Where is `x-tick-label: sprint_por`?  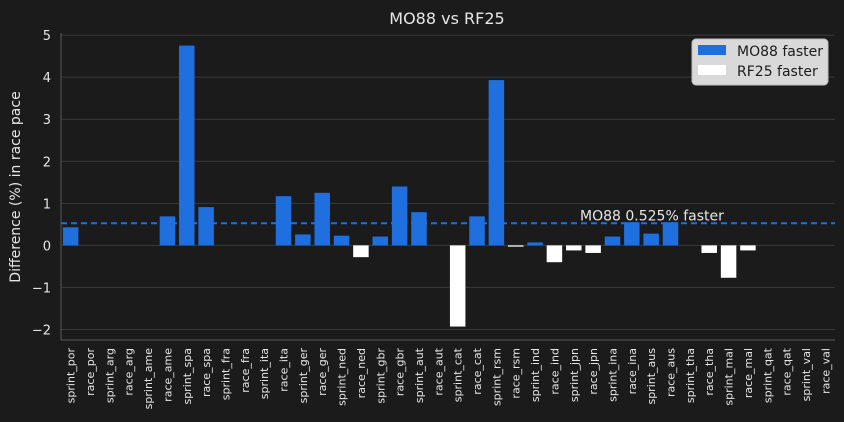 x-tick-label: sprint_por is located at coordinates (71, 376).